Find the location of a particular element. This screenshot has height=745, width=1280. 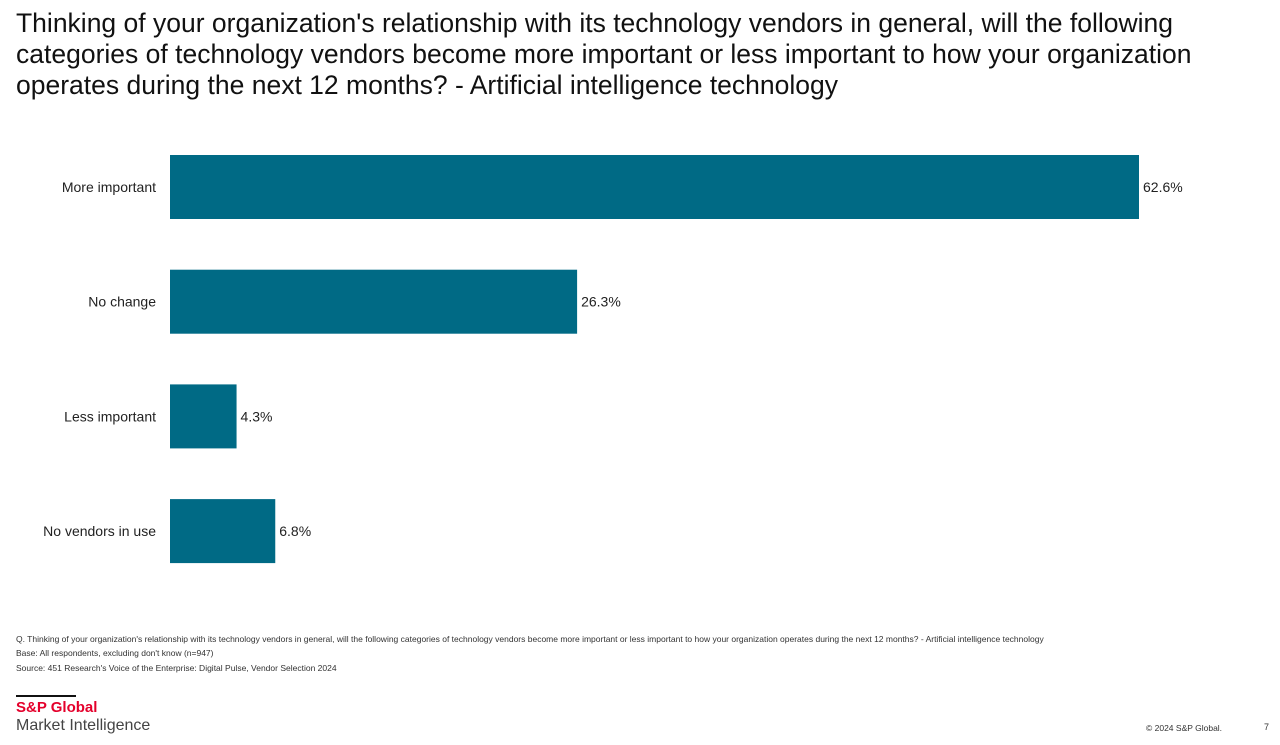

data-label: 4.3% is located at coordinates (257, 416).